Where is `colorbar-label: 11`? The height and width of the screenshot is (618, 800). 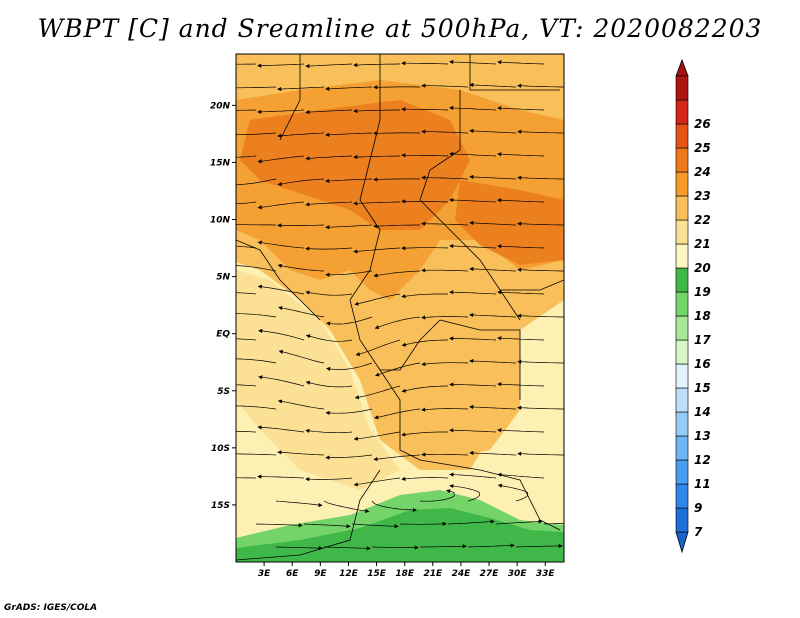
colorbar-label: 11 is located at coordinates (702, 484).